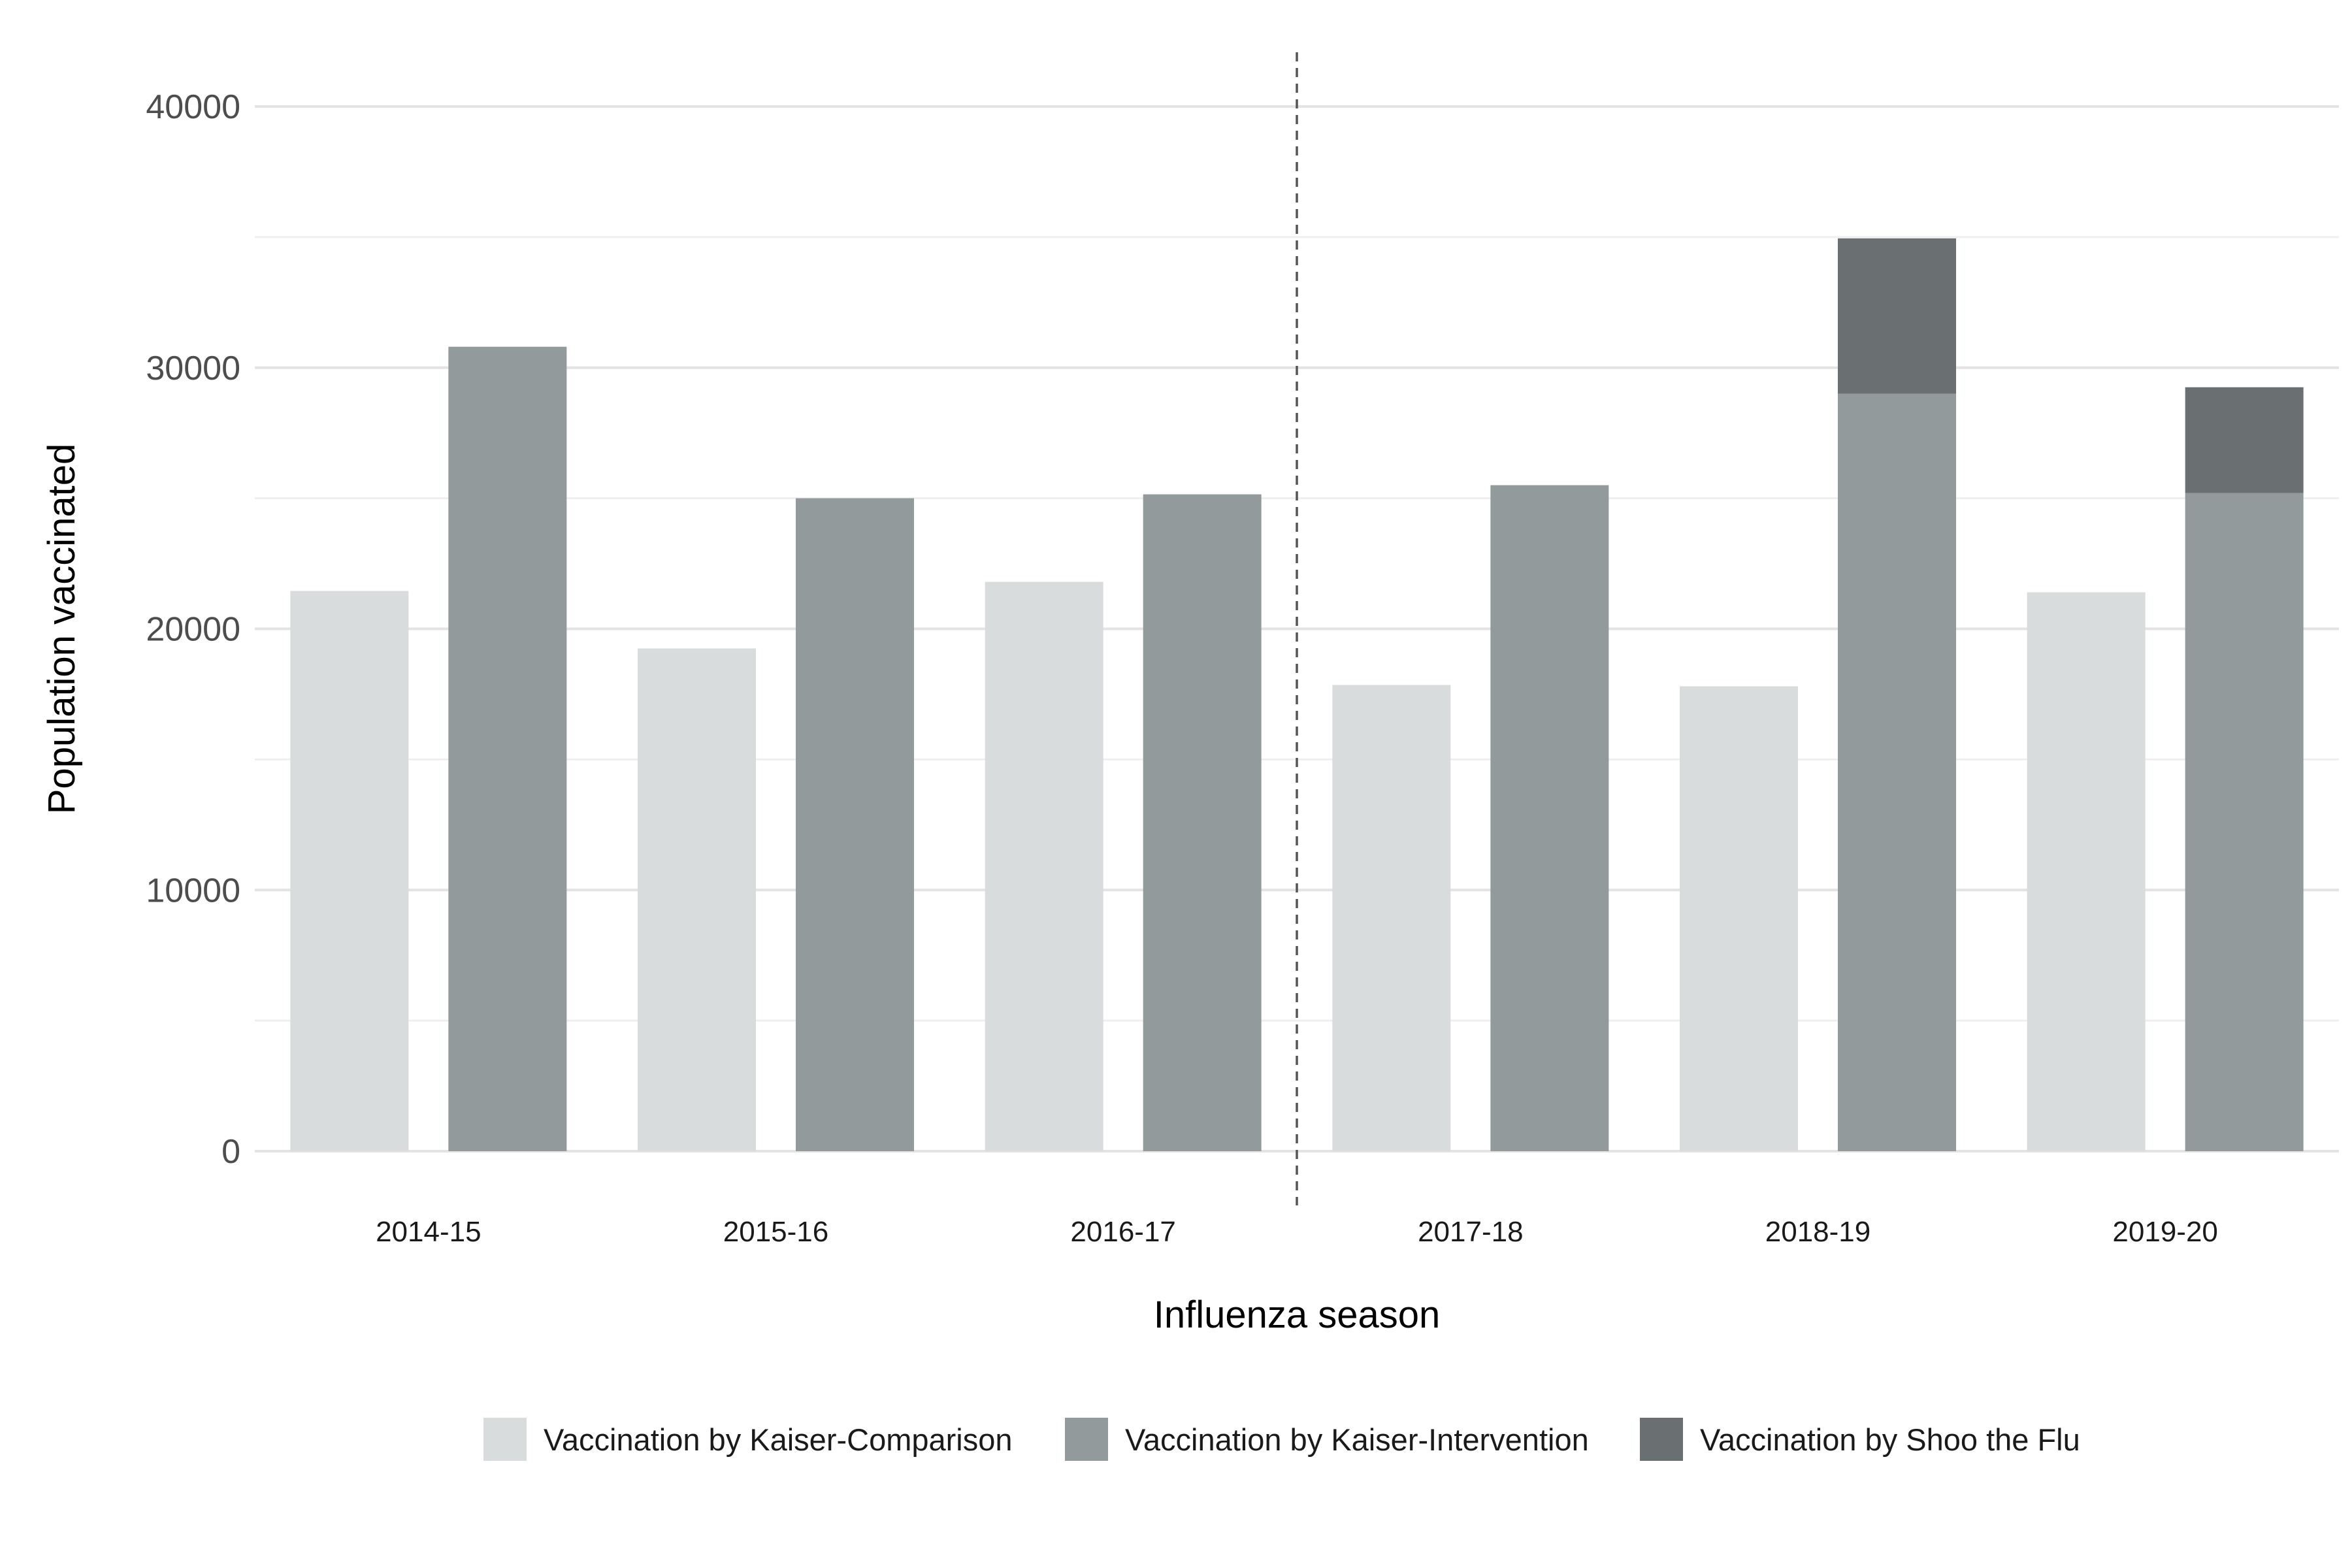 This screenshot has width=2352, height=1568. Describe the element at coordinates (1297, 1315) in the screenshot. I see `x-axis-title: Influenza season` at that location.